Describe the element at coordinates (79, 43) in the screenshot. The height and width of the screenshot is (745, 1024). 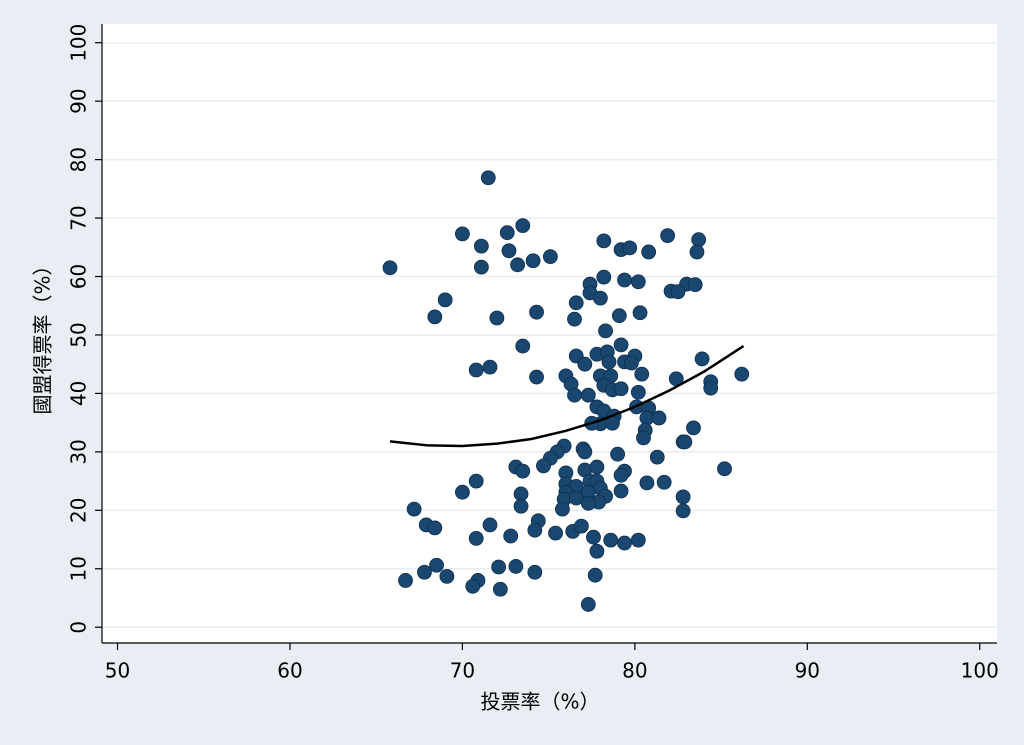
I see `y-tick-label: 100` at that location.